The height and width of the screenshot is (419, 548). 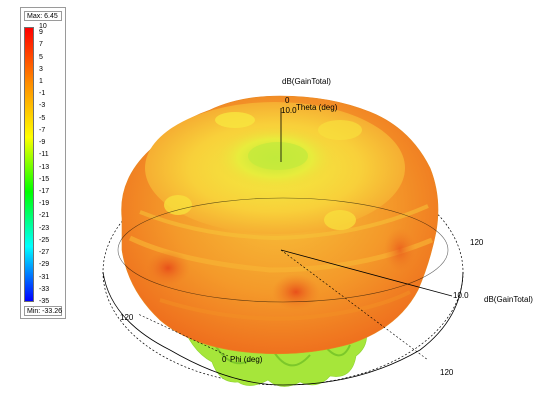 What do you see at coordinates (41, 45) in the screenshot?
I see `legend-tick-label: 7` at bounding box center [41, 45].